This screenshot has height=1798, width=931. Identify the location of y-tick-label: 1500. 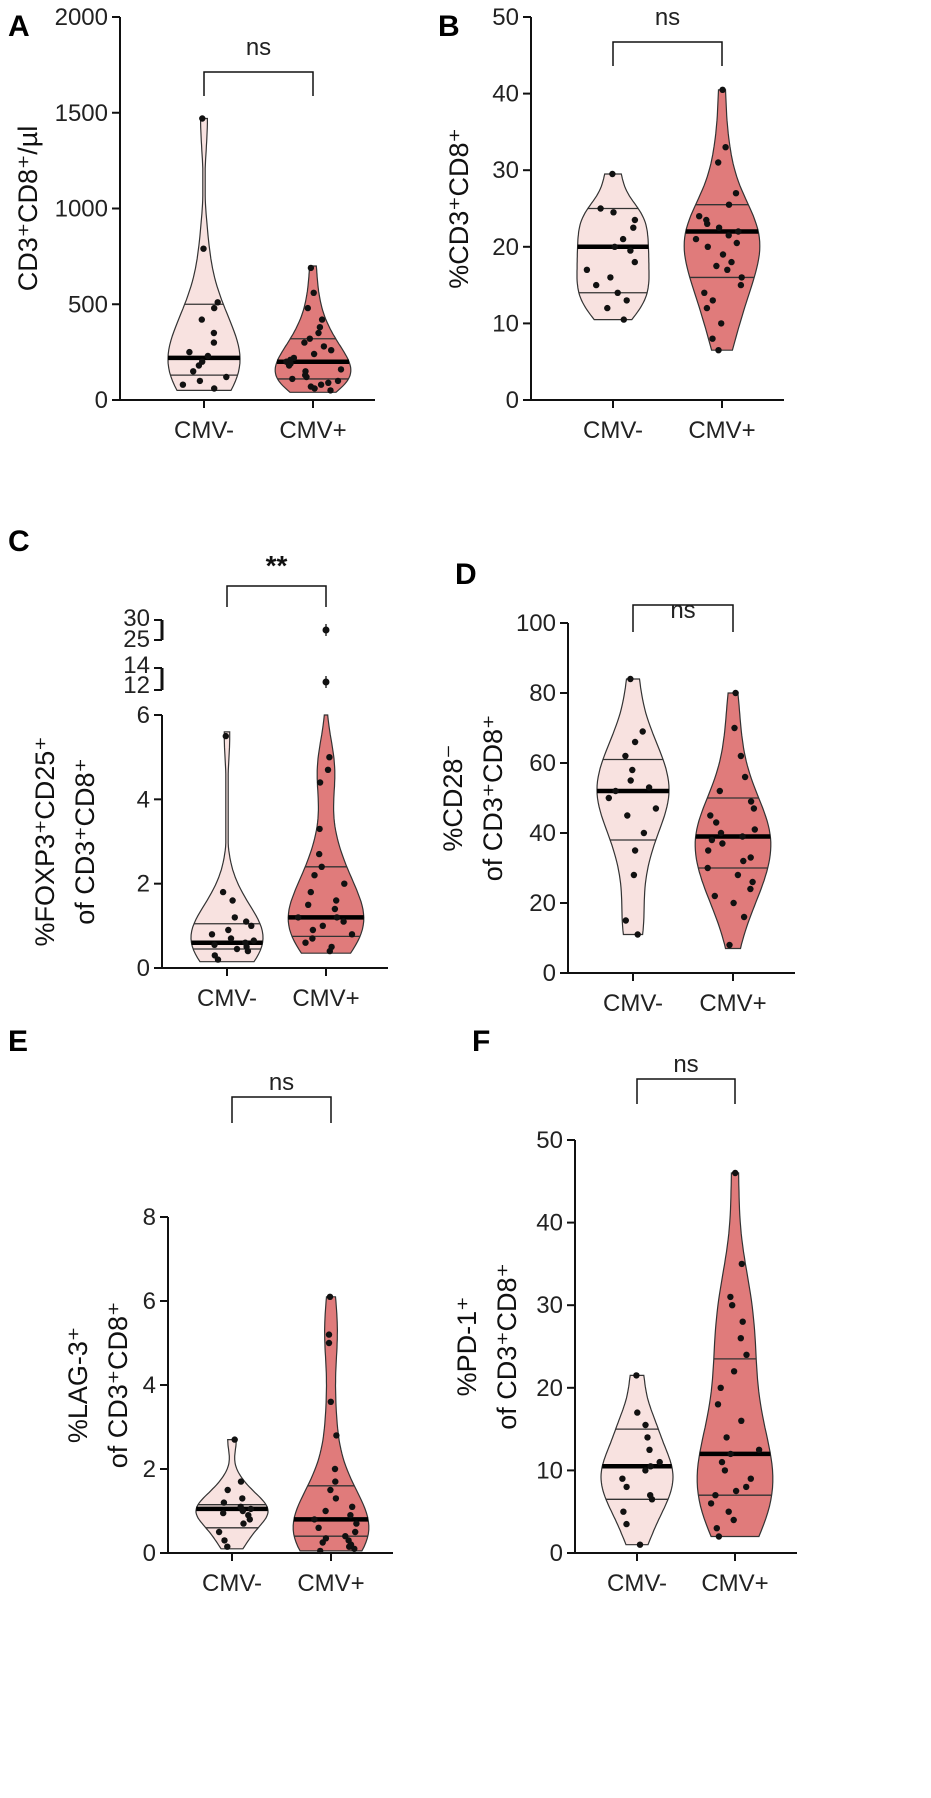
(81, 113).